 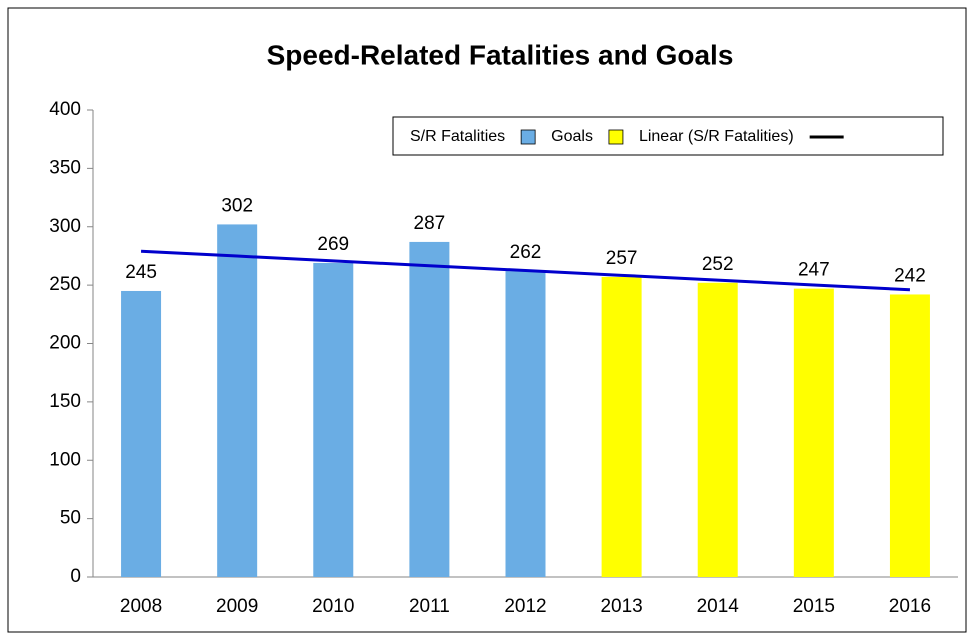 What do you see at coordinates (457, 136) in the screenshot?
I see `legend-label: S/R Fatalities` at bounding box center [457, 136].